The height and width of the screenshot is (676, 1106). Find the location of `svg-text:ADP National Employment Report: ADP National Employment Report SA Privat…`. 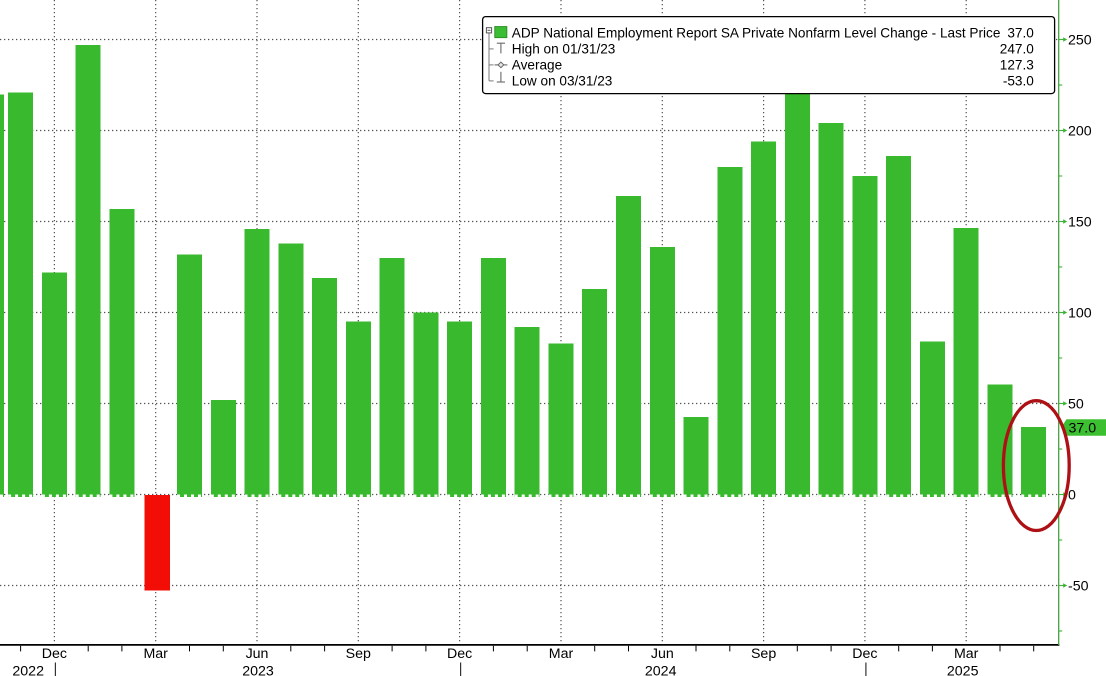

svg-text:ADP National Employment Report: ADP National Employment Report SA Privat… is located at coordinates (756, 32).